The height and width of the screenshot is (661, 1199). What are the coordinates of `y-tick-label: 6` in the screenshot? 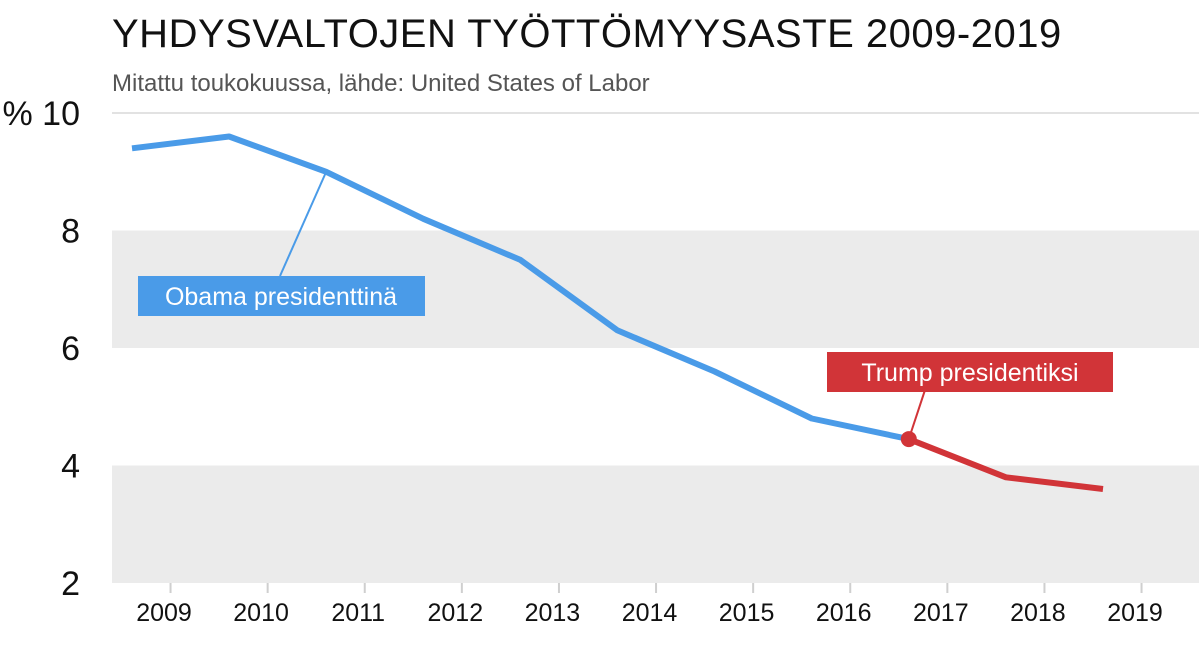 It's located at (70, 349).